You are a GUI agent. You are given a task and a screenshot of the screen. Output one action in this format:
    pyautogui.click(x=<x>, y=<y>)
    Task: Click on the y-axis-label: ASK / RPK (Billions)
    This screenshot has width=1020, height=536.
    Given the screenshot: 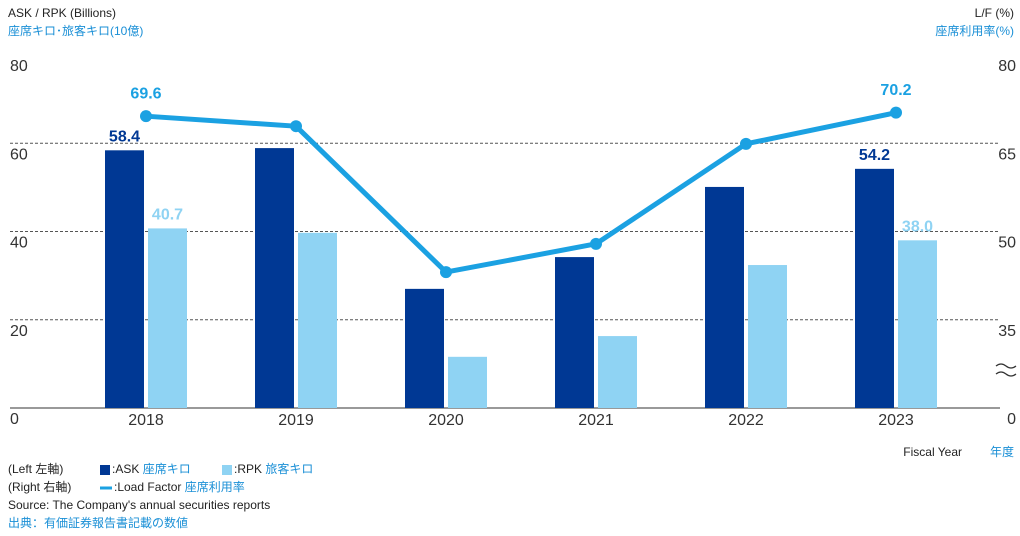 What is the action you would take?
    pyautogui.click(x=62, y=13)
    